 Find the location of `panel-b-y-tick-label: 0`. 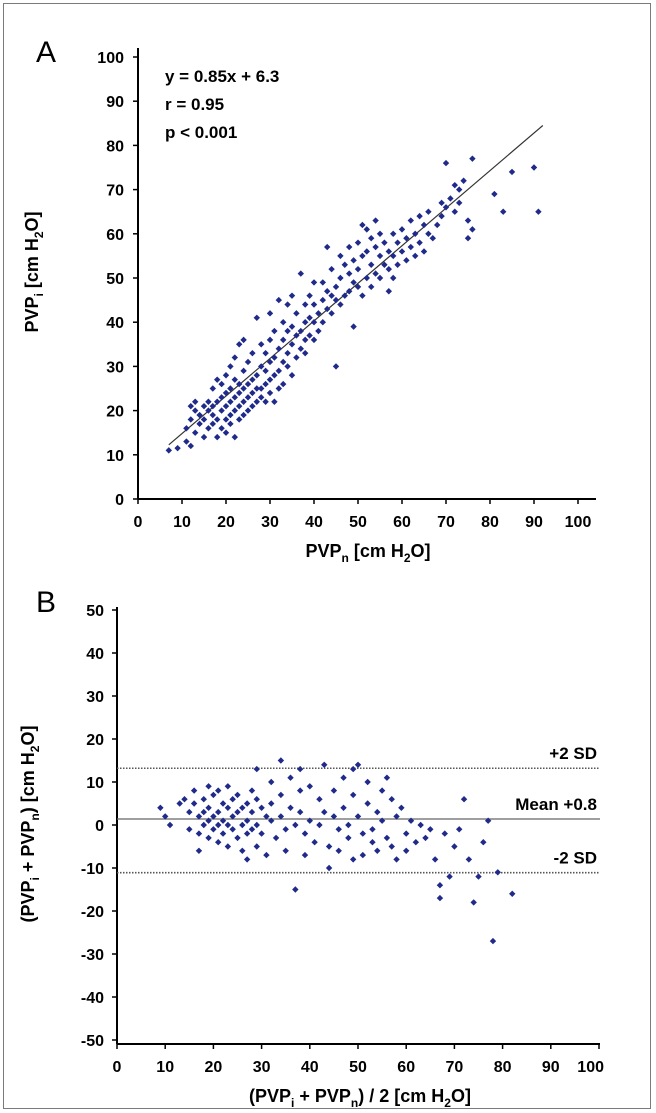

panel-b-y-tick-label: 0 is located at coordinates (99, 826).